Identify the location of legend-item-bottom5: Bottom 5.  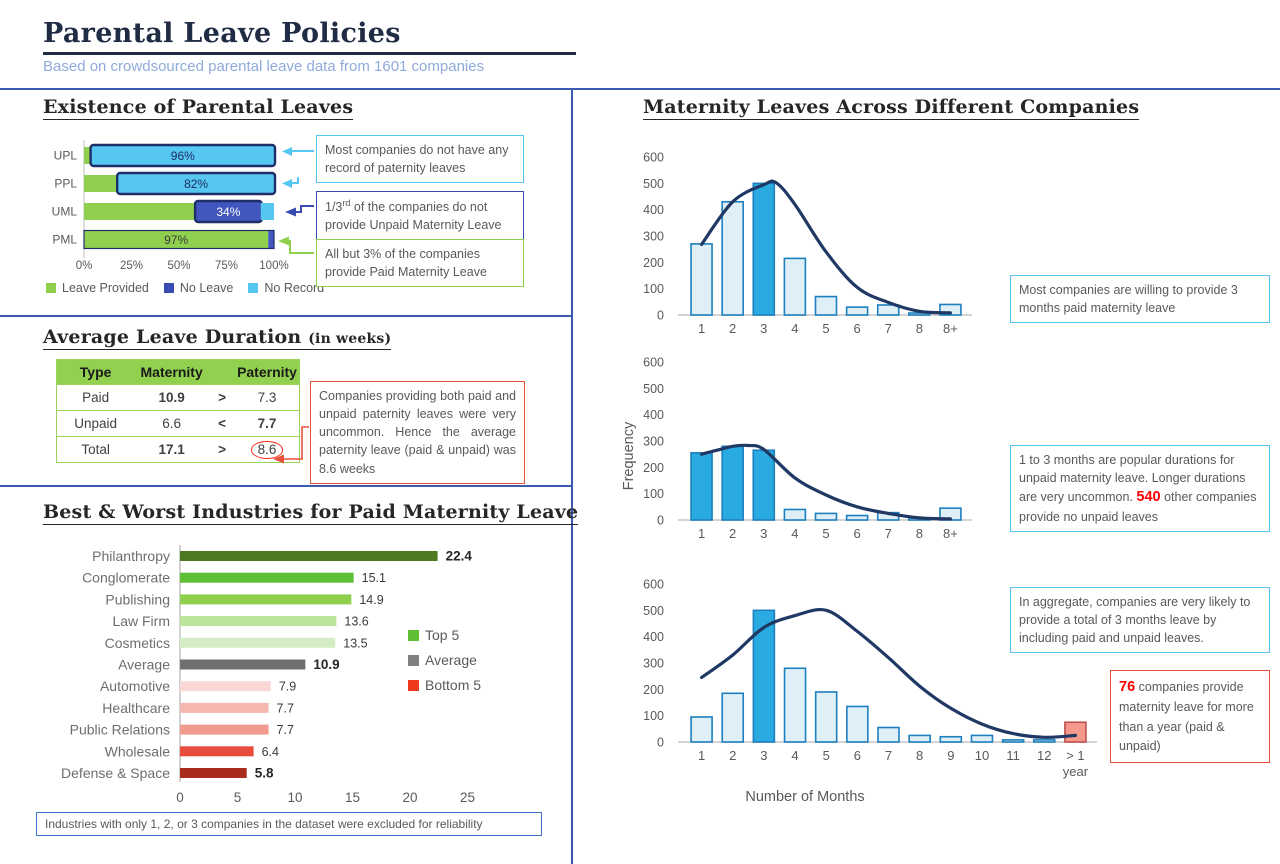
(444, 685).